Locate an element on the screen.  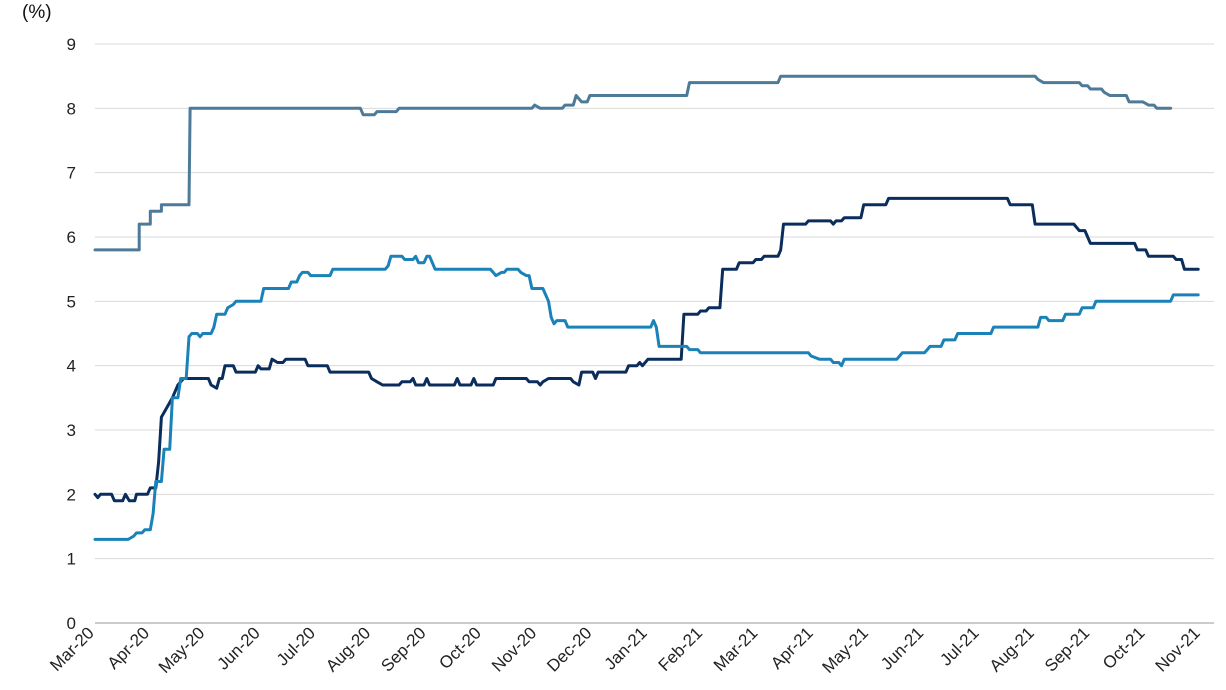
x-tick-label: Aug-20 is located at coordinates (348, 649).